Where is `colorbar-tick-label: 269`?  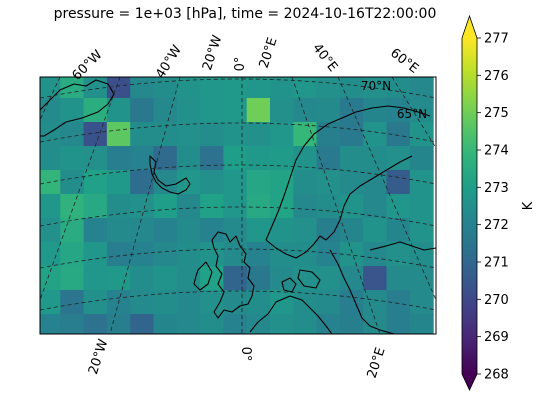
colorbar-tick-label: 269 is located at coordinates (496, 337).